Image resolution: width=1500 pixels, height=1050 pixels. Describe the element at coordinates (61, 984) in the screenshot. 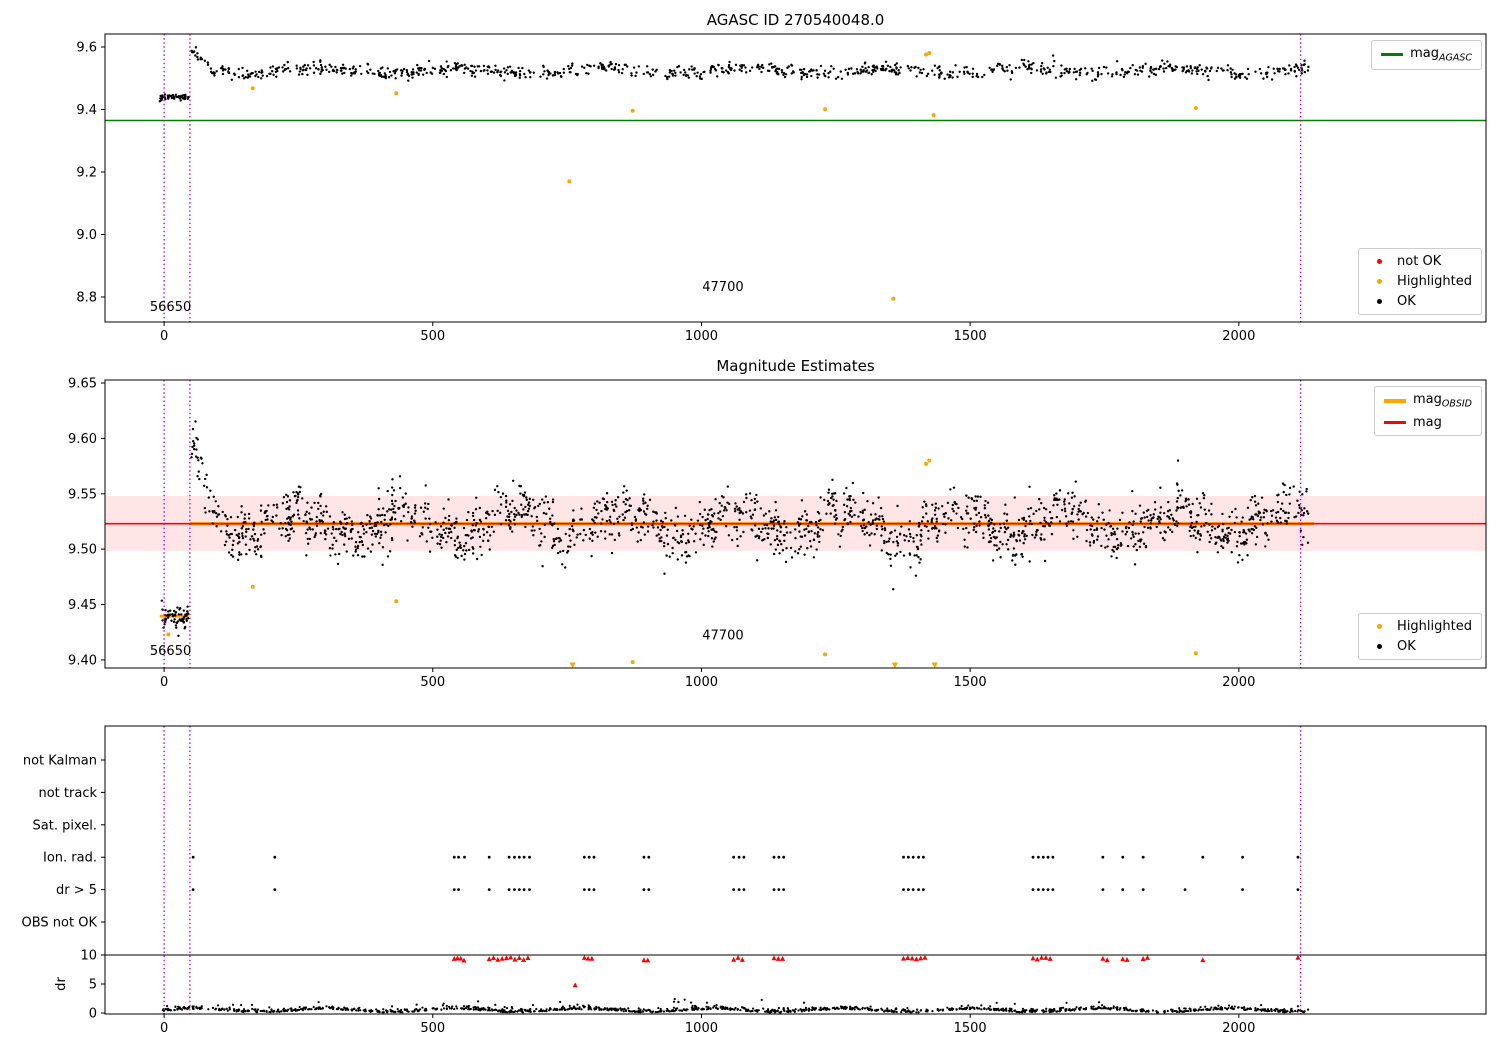

I see `dr-axis-label: dr` at that location.